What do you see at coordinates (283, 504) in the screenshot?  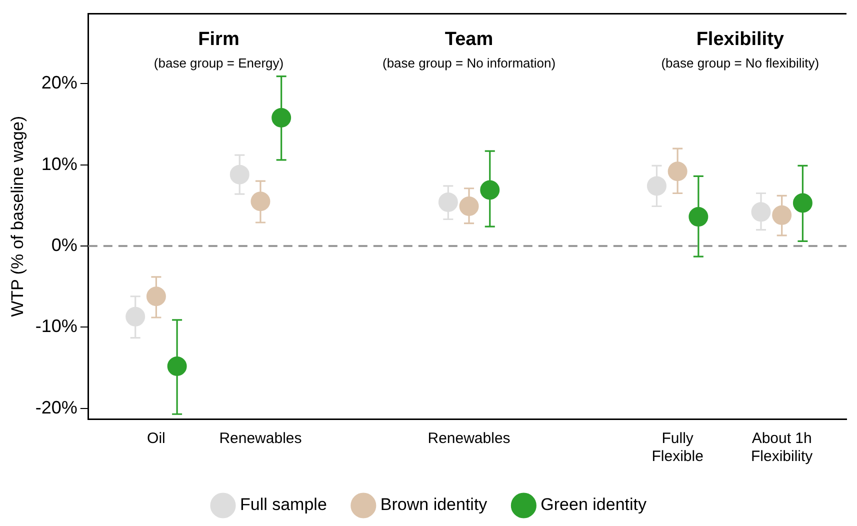 I see `legend-label: Full sample` at bounding box center [283, 504].